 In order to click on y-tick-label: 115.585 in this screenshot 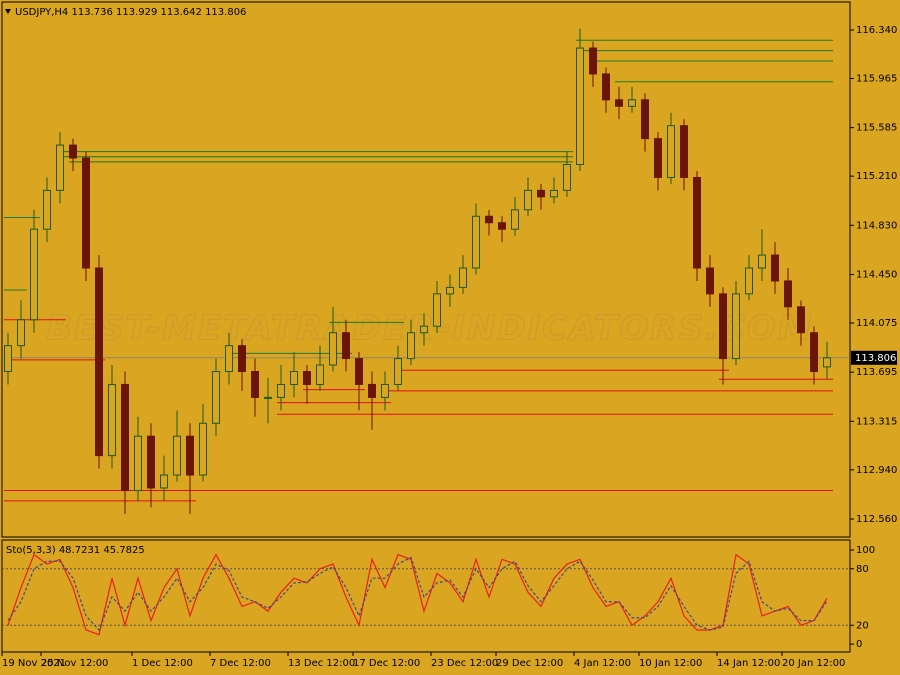, I will do `click(876, 128)`.